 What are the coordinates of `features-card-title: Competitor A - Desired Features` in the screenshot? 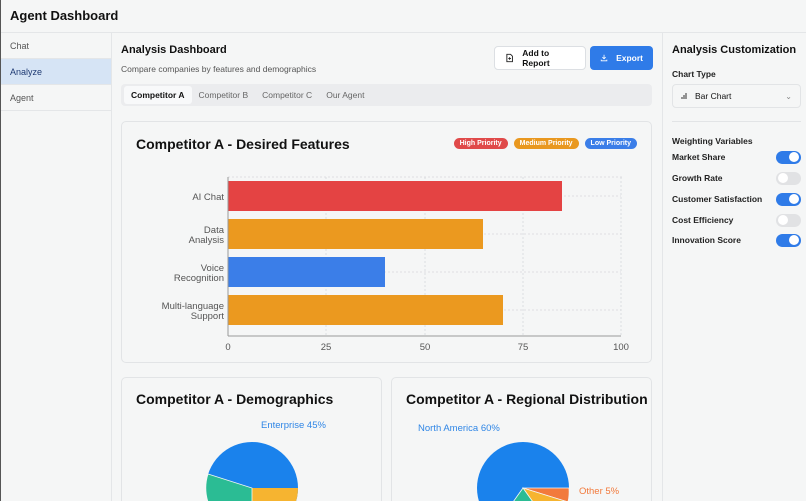 It's located at (243, 144).